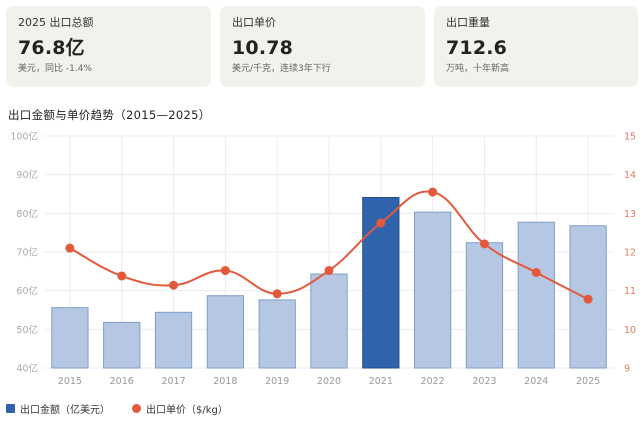 The image size is (644, 421). What do you see at coordinates (536, 381) in the screenshot?
I see `x-tick-label: 2024` at bounding box center [536, 381].